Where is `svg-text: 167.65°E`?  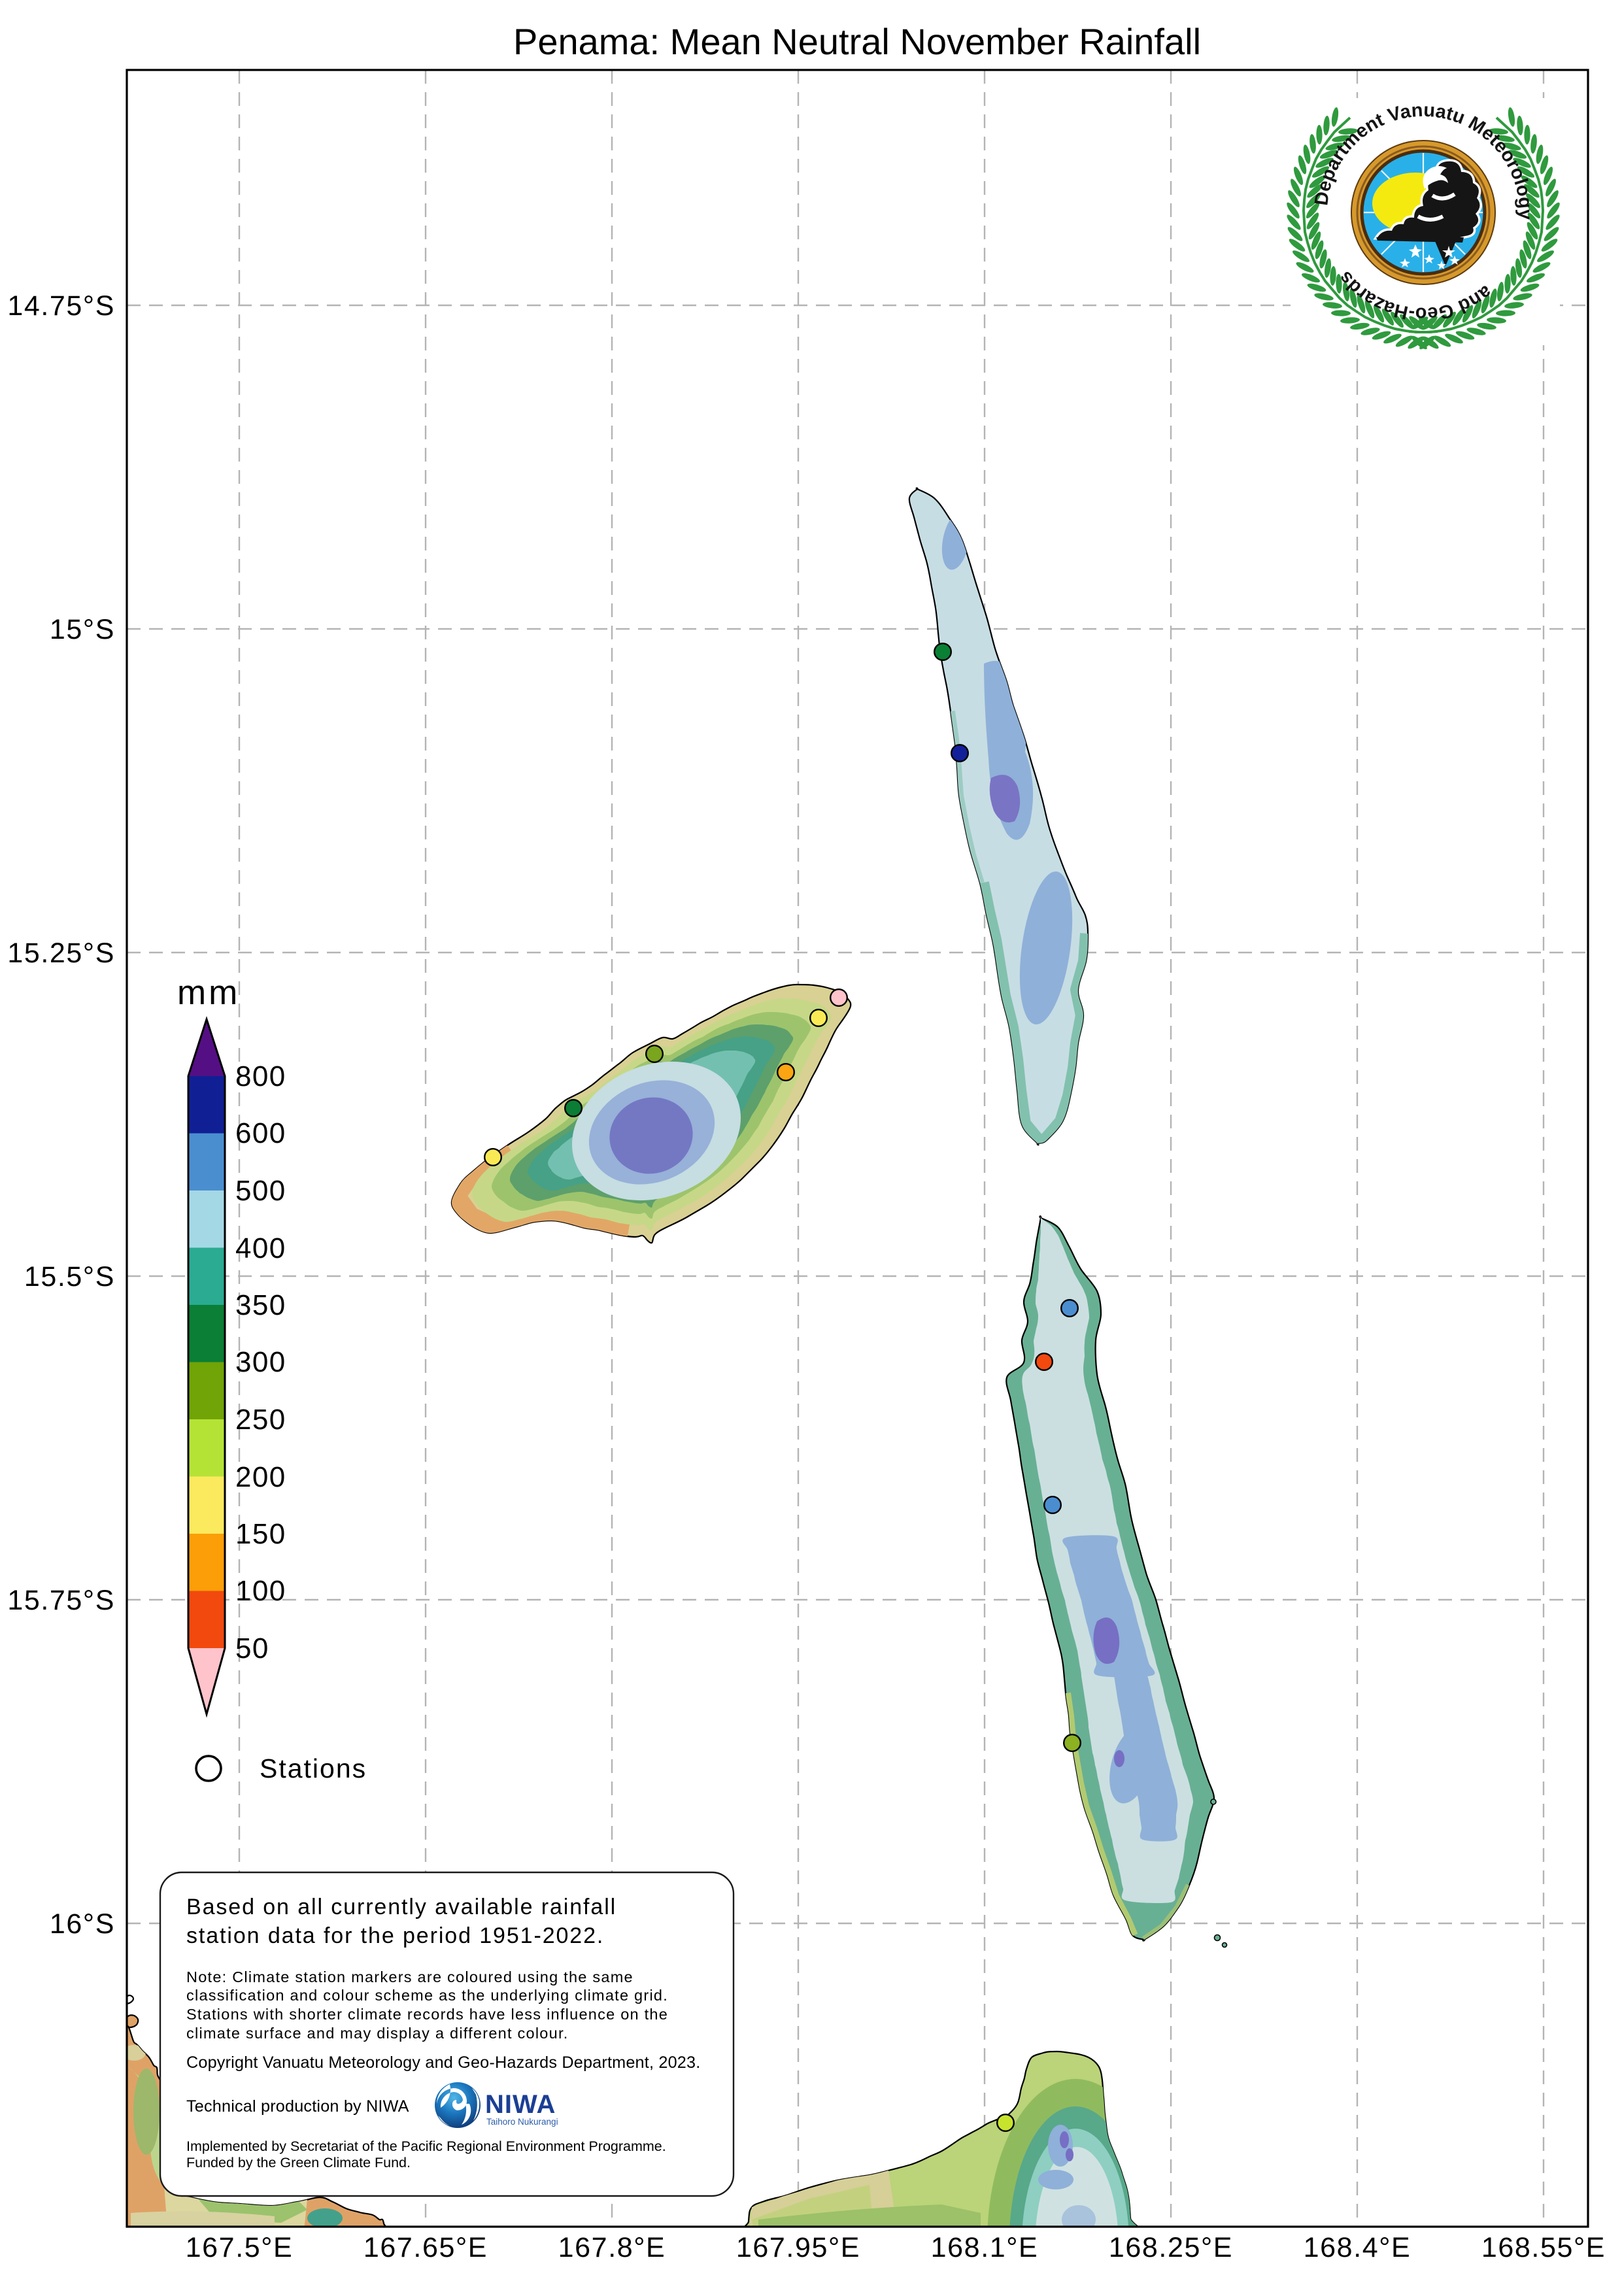 svg-text: 167.65°E is located at coordinates (425, 2247).